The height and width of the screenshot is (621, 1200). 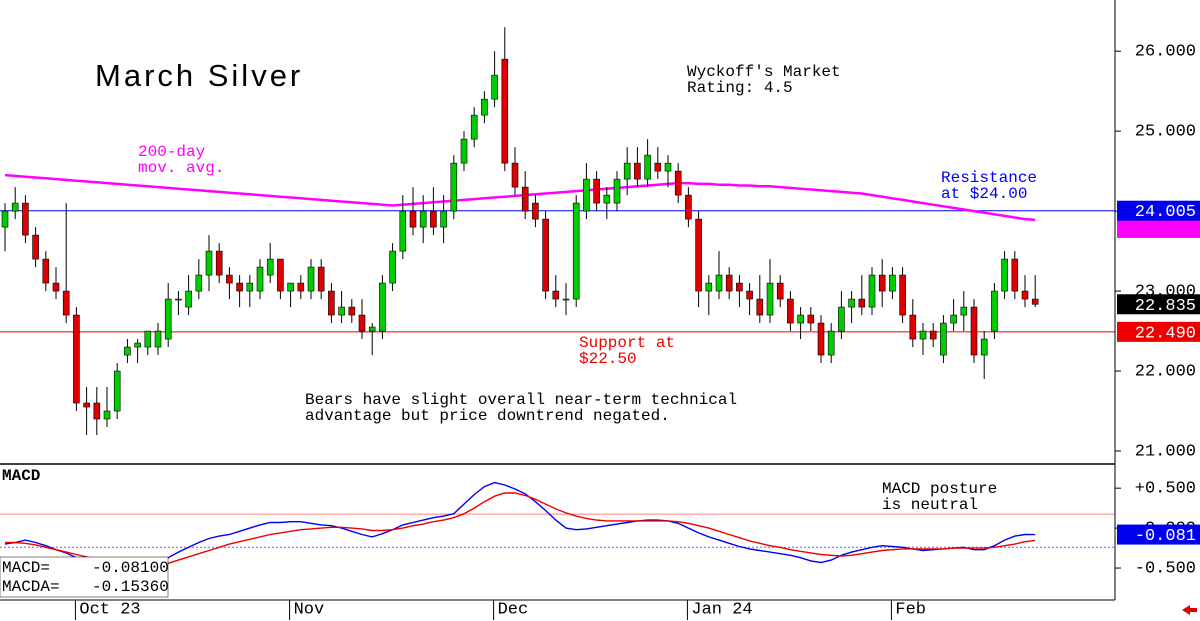 I want to click on annotation: Wyckoff's Market, so click(x=764, y=72).